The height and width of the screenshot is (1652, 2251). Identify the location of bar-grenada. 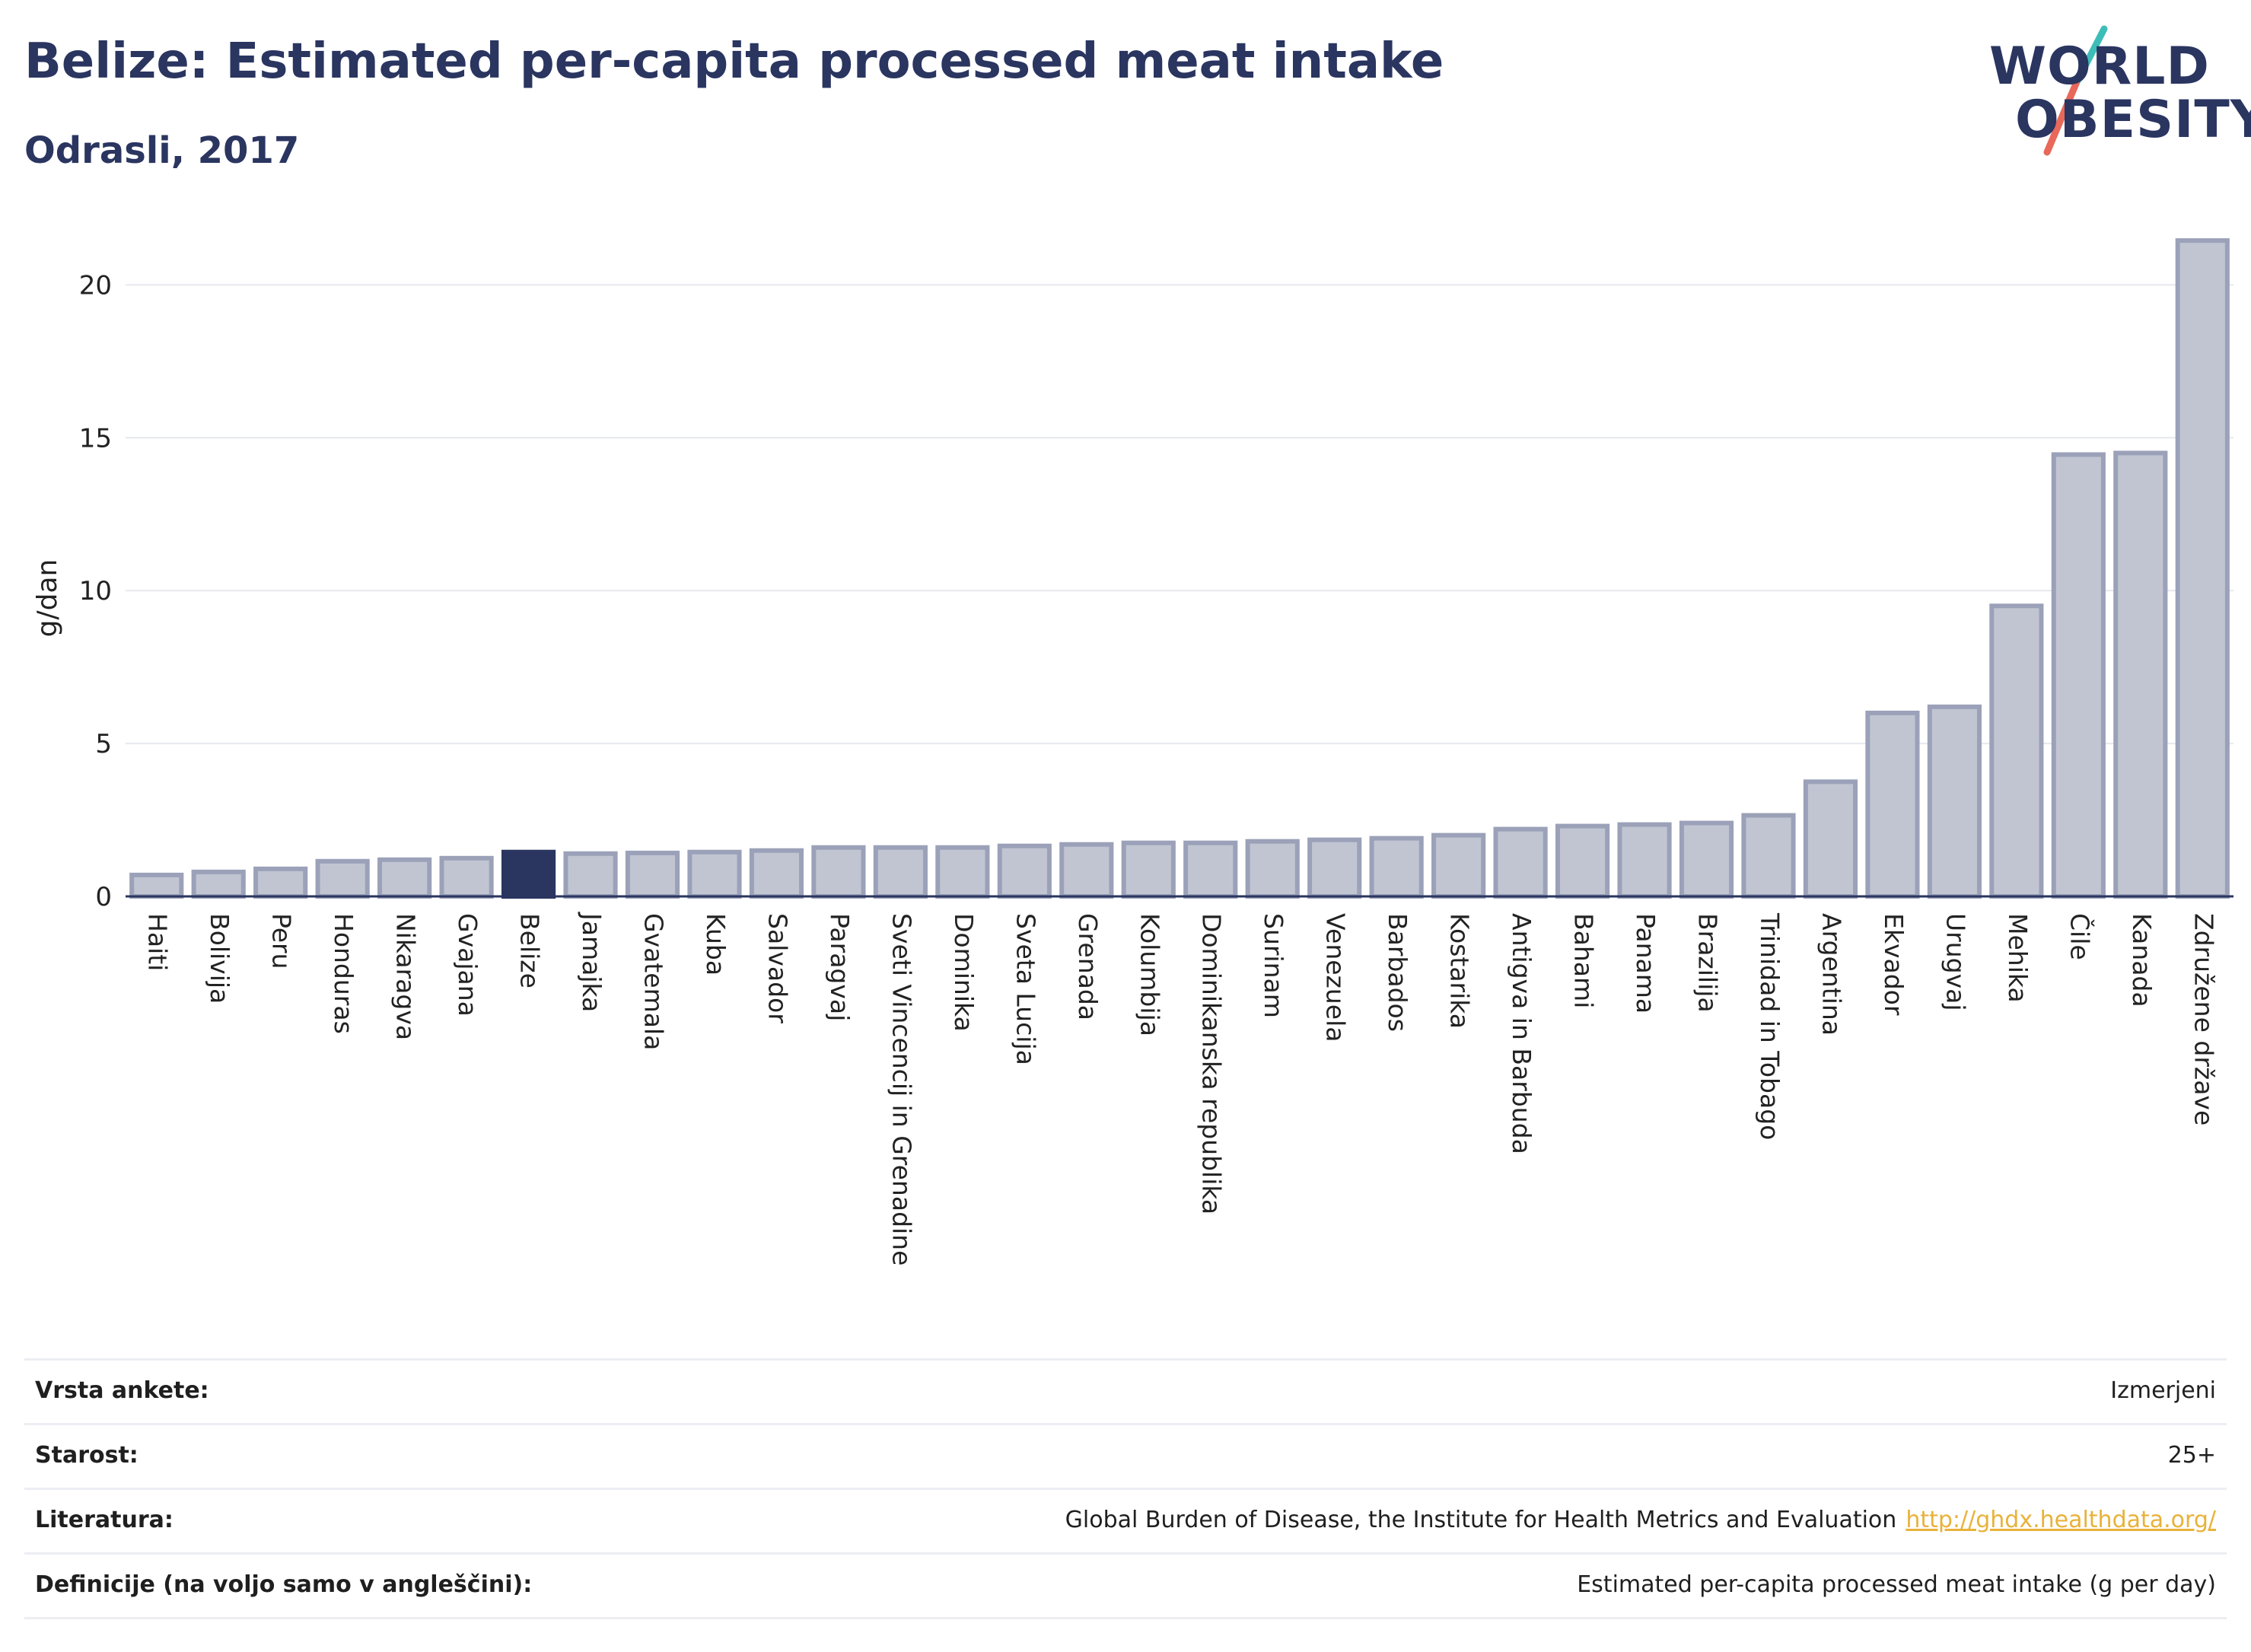
(1086, 870).